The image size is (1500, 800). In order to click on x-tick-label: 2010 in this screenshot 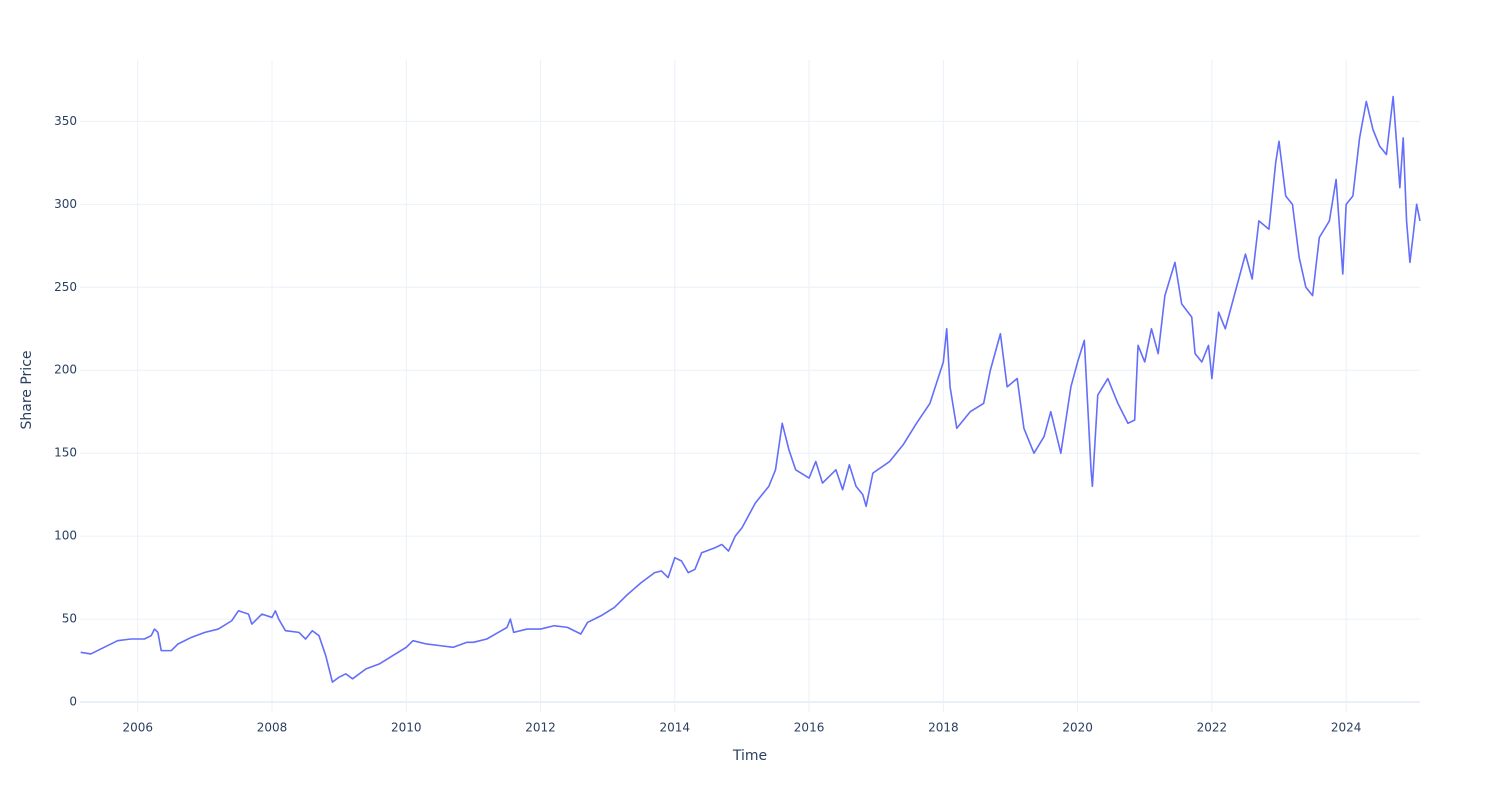, I will do `click(406, 728)`.